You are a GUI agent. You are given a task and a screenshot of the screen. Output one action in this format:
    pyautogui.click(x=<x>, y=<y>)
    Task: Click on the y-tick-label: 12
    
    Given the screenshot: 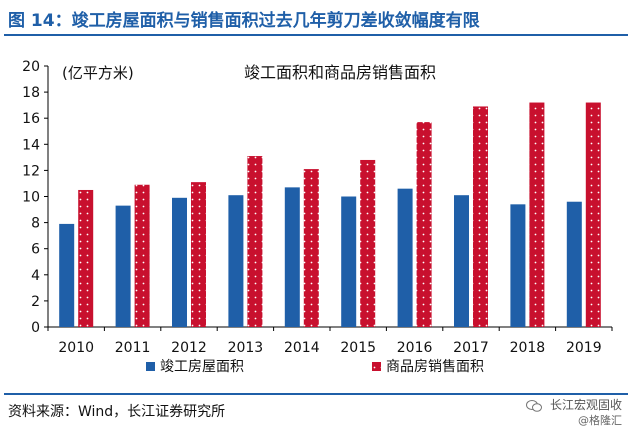 What is the action you would take?
    pyautogui.click(x=31, y=171)
    